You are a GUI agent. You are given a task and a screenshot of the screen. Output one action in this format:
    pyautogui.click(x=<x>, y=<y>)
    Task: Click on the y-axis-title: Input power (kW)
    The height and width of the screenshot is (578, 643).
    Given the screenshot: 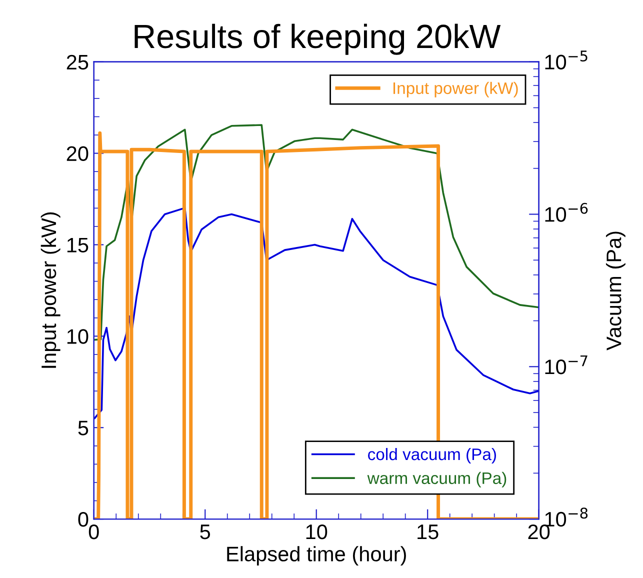 What is the action you would take?
    pyautogui.click(x=50, y=290)
    